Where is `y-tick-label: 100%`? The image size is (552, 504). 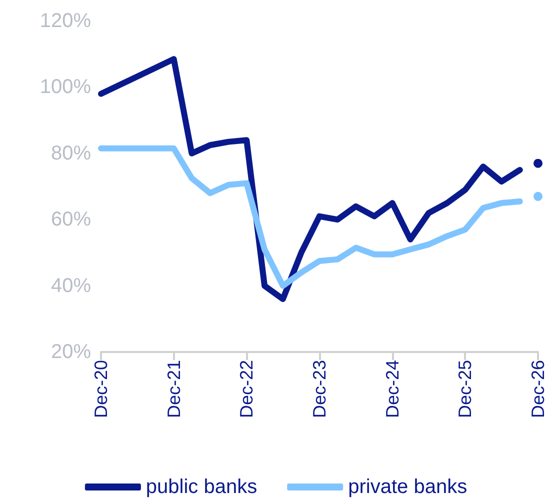
y-tick-label: 100% is located at coordinates (66, 87).